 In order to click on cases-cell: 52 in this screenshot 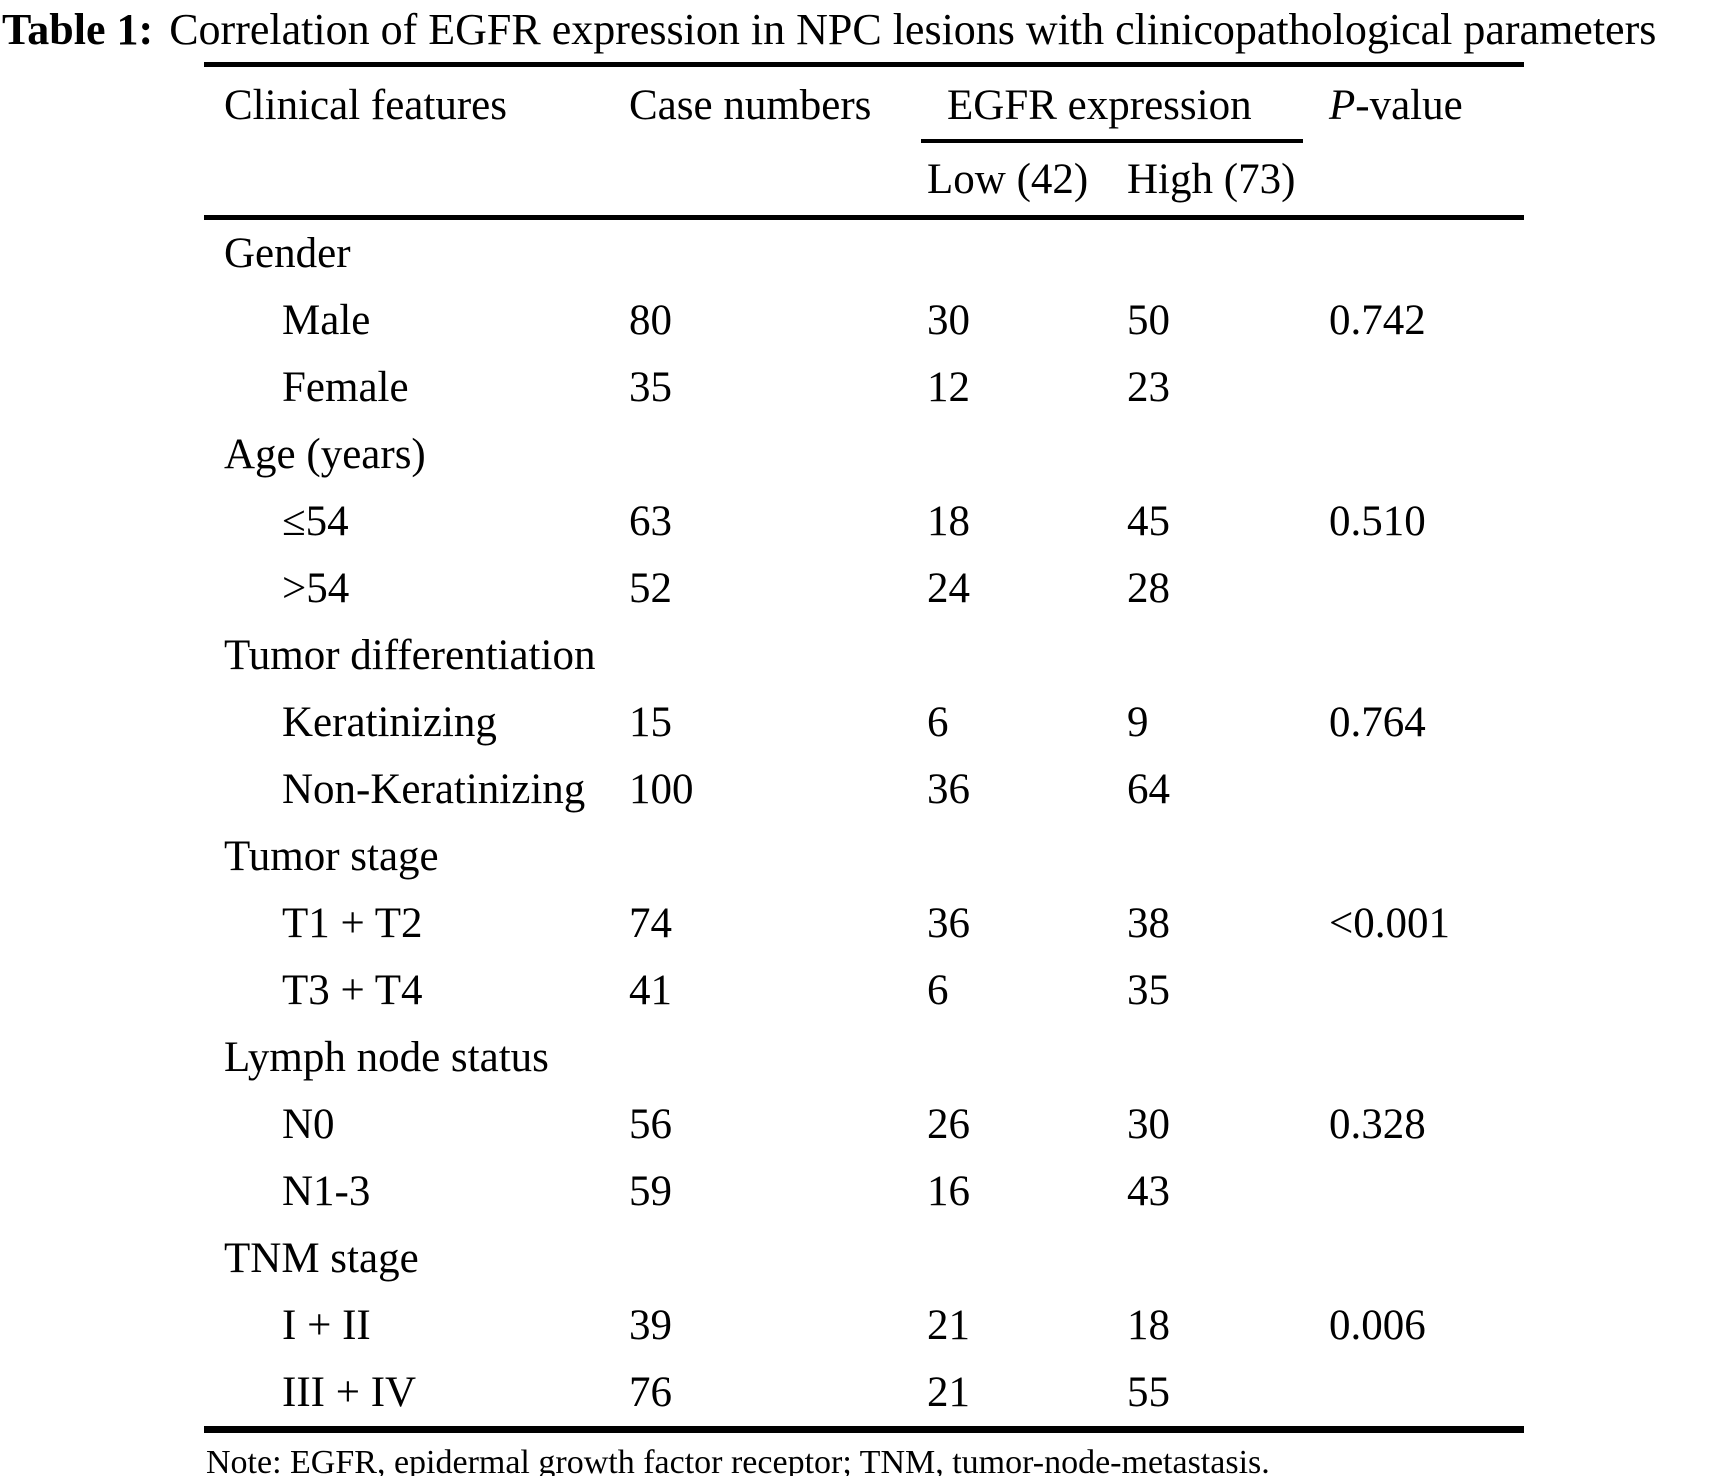, I will do `click(650, 588)`.